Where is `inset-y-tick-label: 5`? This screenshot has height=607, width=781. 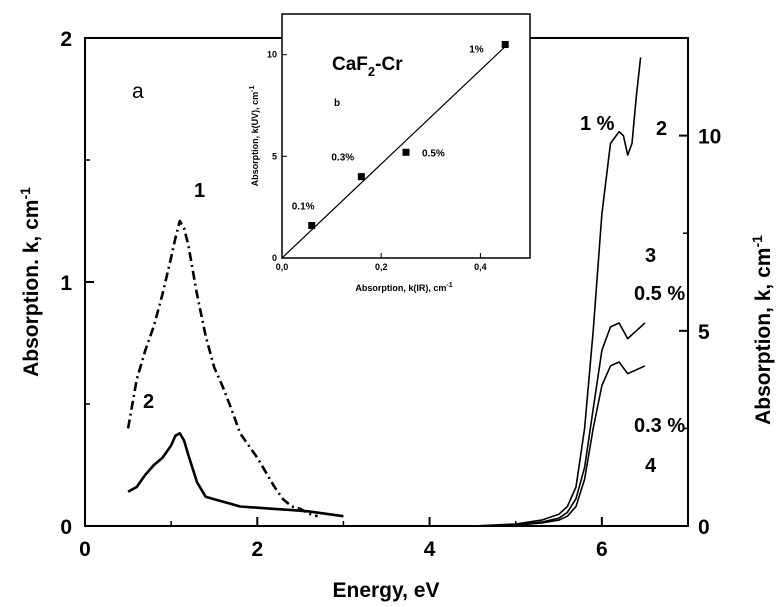 inset-y-tick-label: 5 is located at coordinates (274, 156).